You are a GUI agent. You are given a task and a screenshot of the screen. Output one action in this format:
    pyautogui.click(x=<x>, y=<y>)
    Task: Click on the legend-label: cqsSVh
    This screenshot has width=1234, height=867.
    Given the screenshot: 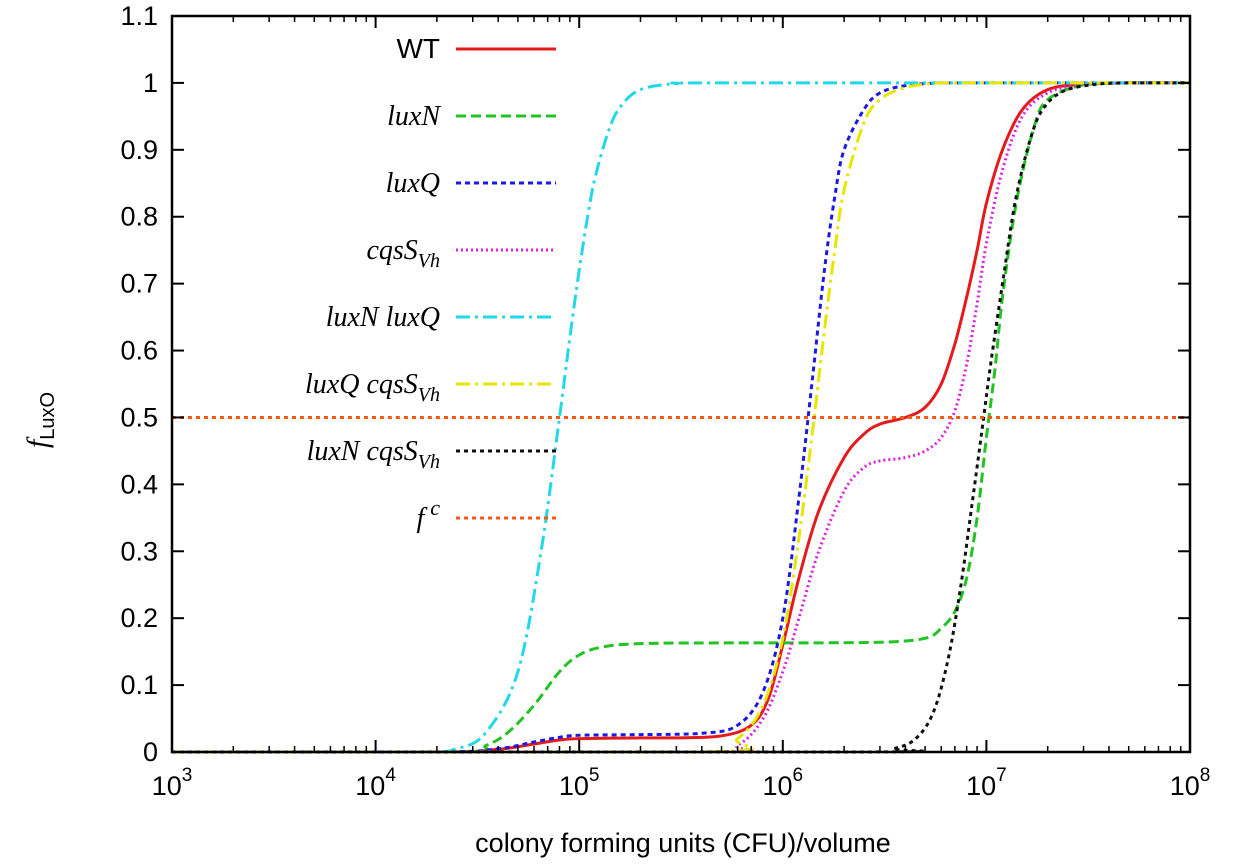 What is the action you would take?
    pyautogui.click(x=403, y=253)
    